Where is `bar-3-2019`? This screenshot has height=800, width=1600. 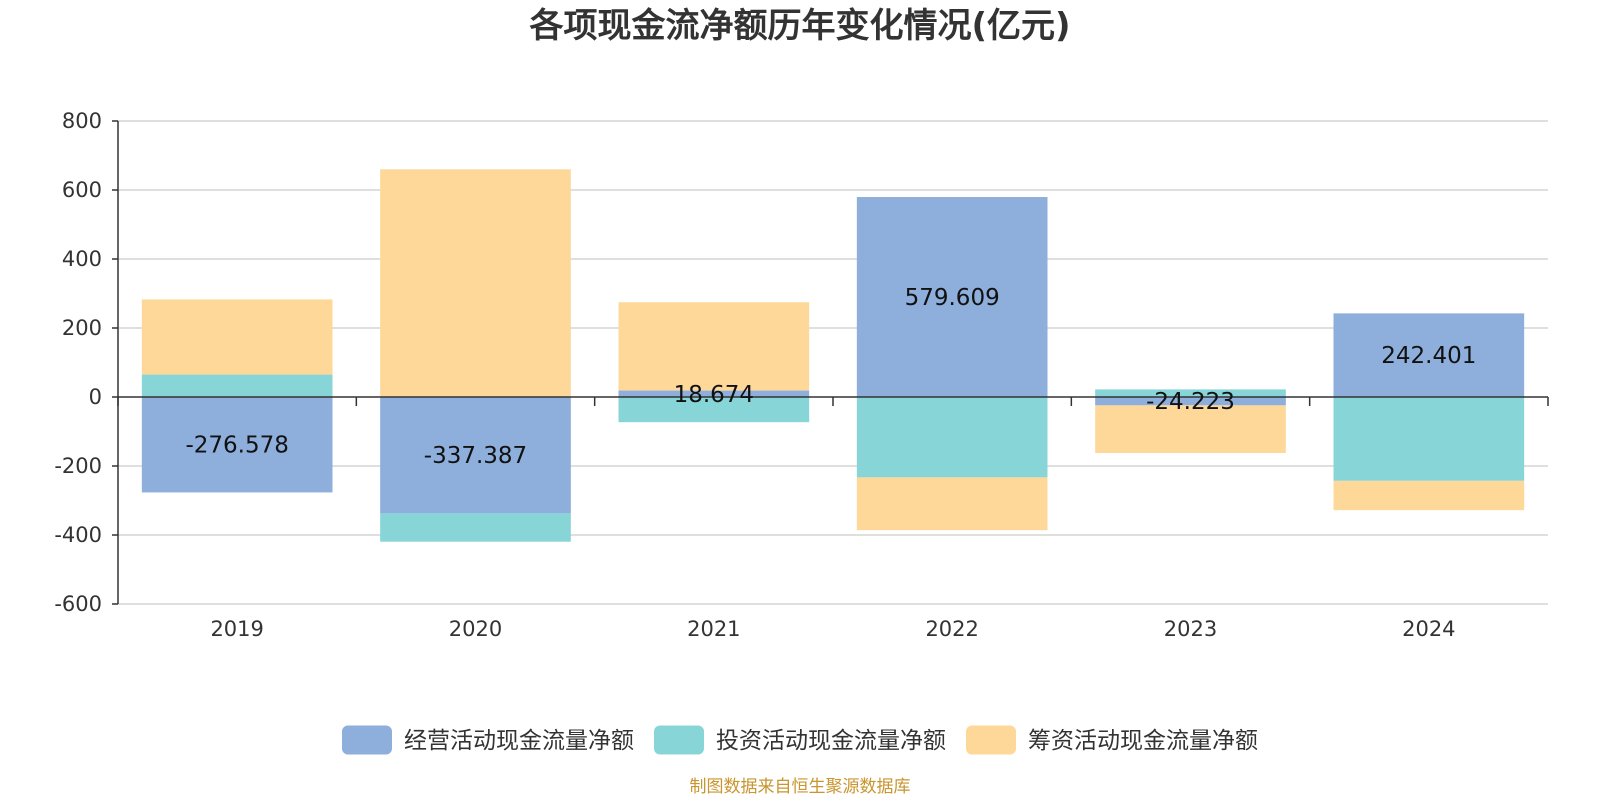 bar-3-2019 is located at coordinates (237, 337).